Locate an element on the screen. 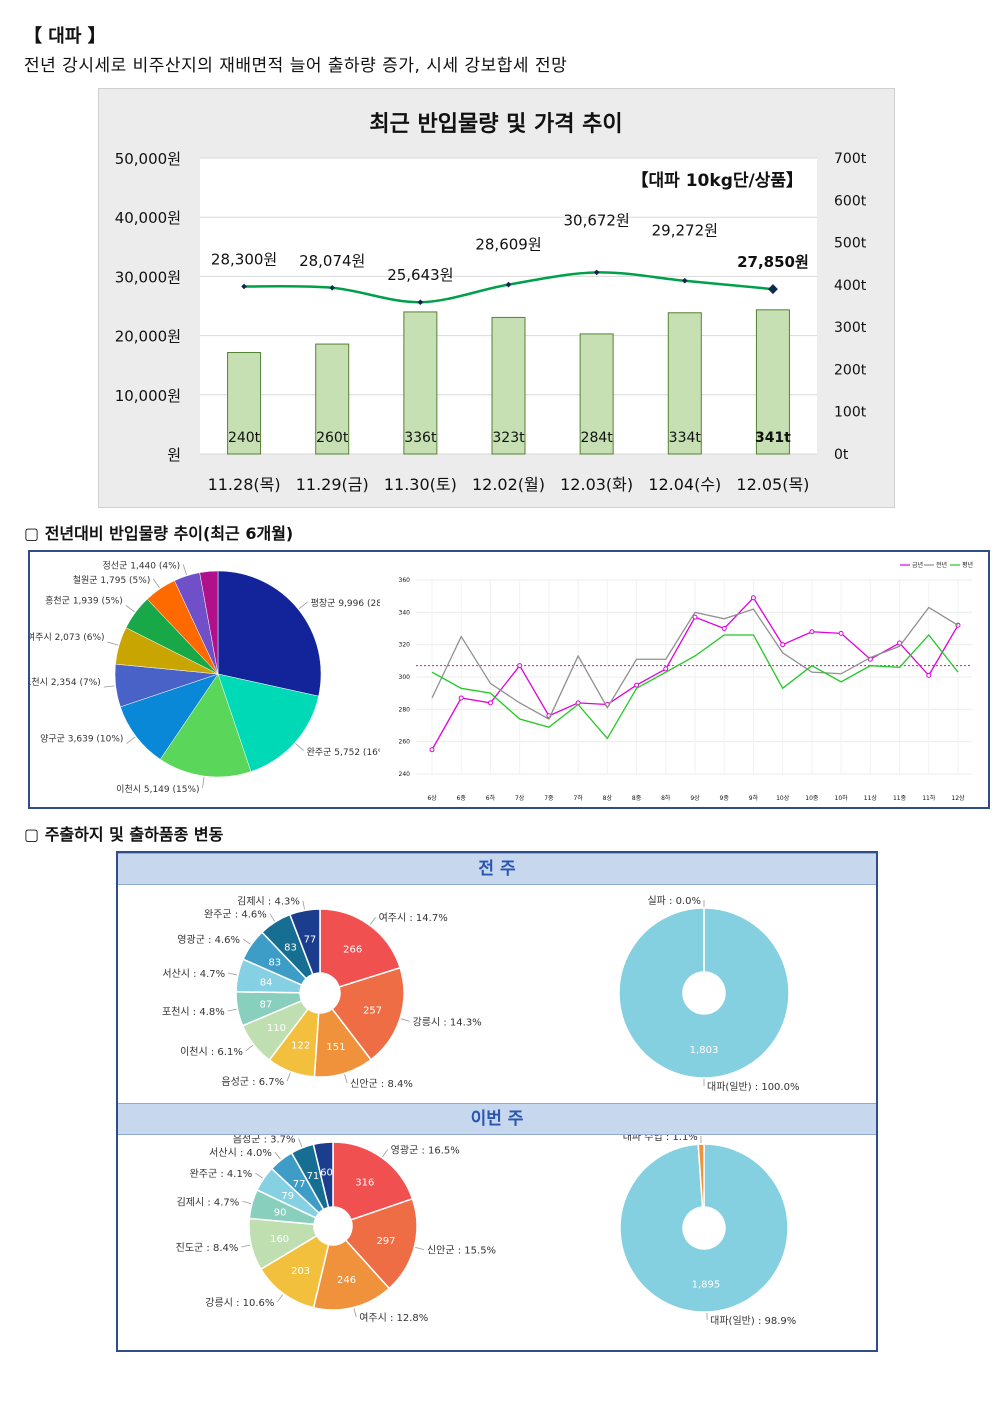 This screenshot has height=1403, width=992. left-tick-label: 30,000원 is located at coordinates (148, 277).